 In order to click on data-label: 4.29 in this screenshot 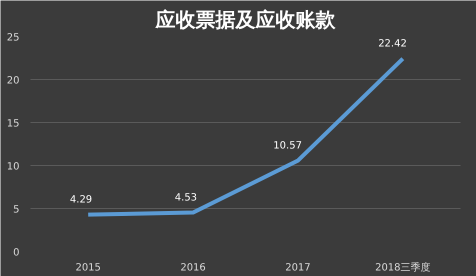, I will do `click(81, 200)`.